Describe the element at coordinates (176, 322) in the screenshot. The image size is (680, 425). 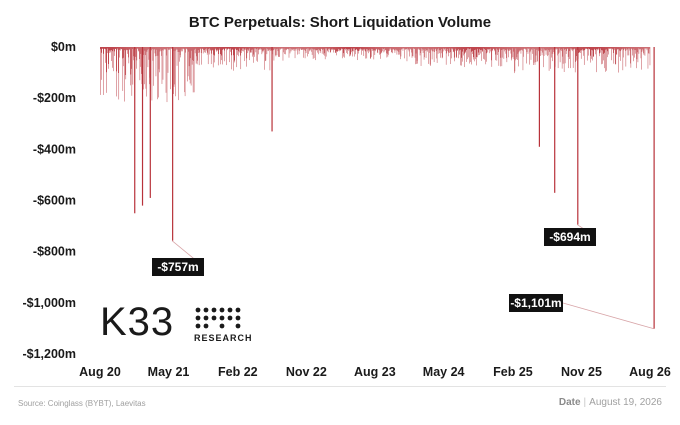
I see `k33-logo: K33 RESEARCH` at that location.